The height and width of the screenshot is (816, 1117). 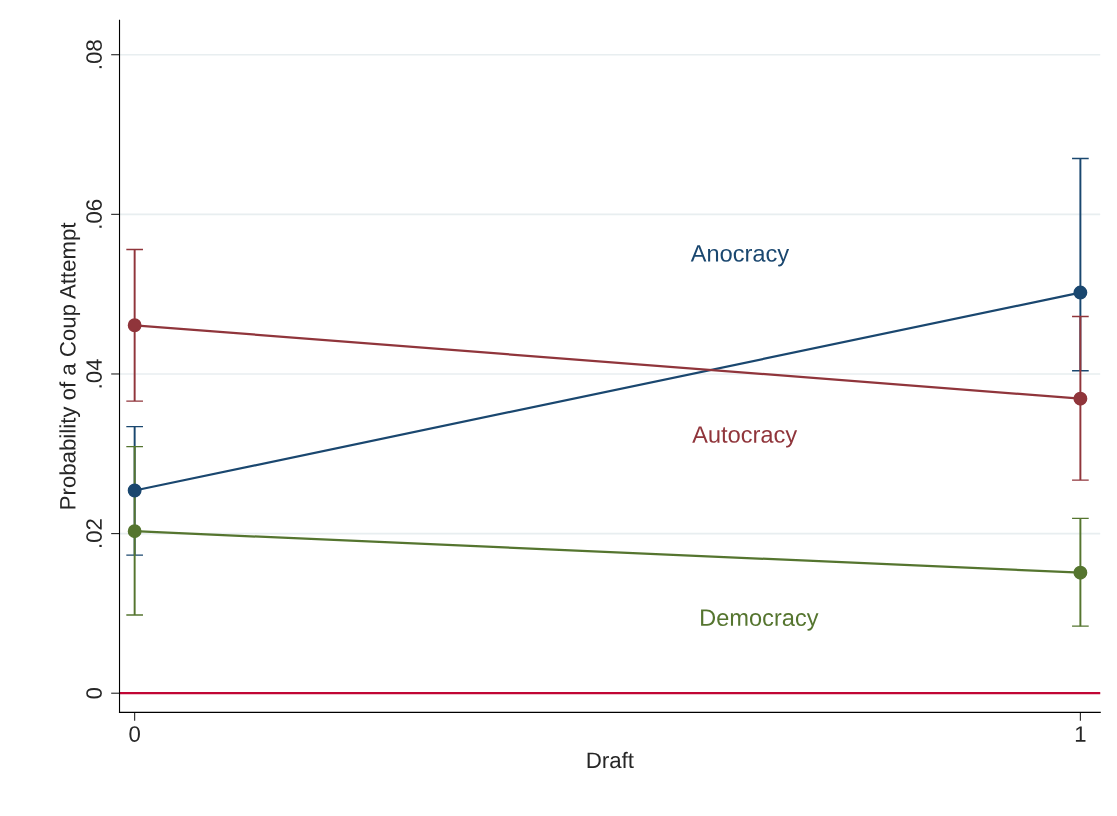 I want to click on text: Democracy, so click(x=760, y=620).